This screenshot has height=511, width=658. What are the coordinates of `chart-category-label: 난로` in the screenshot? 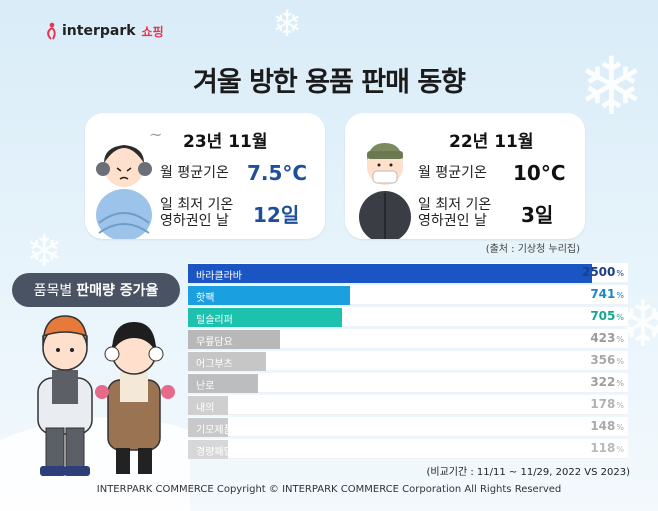 It's located at (205, 386).